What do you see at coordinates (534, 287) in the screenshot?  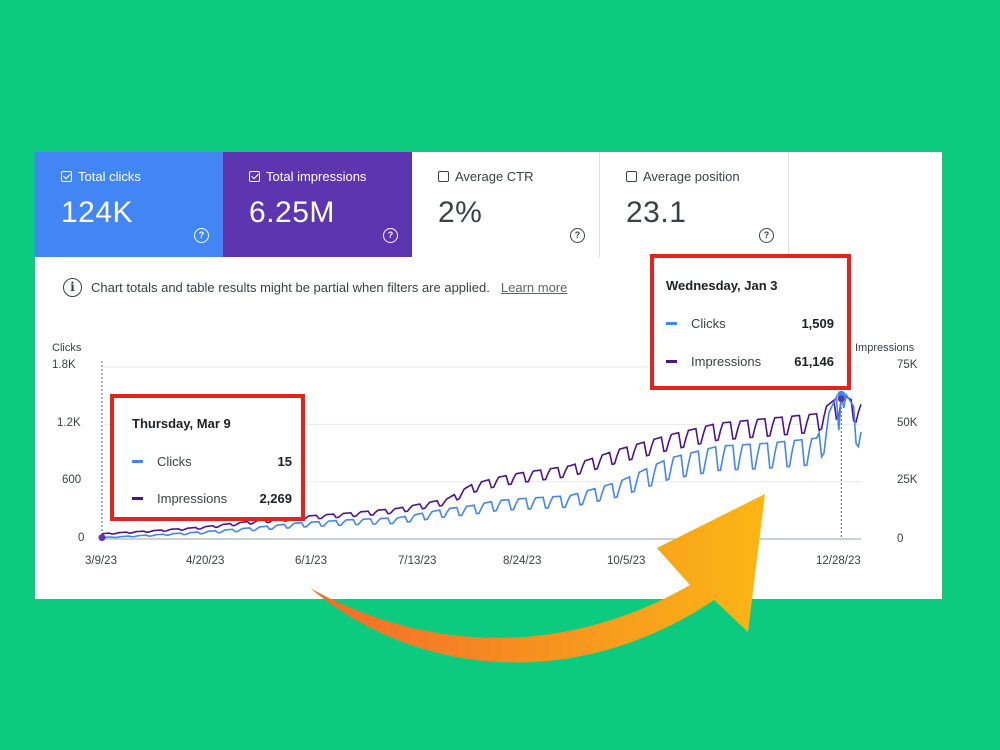 I see `learn-more-link: Learn more` at bounding box center [534, 287].